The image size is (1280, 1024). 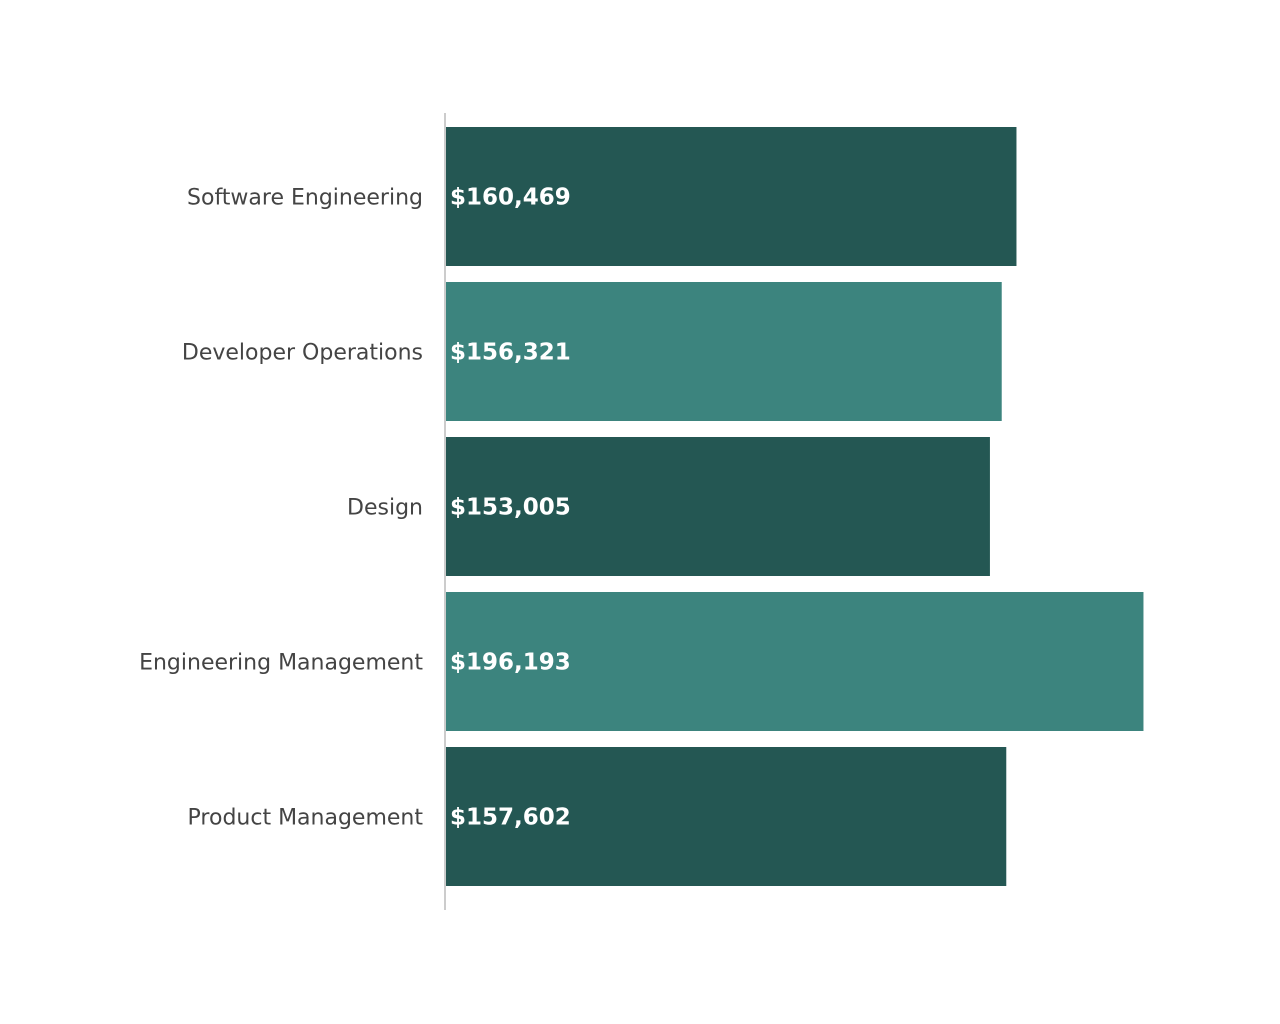 What do you see at coordinates (306, 818) in the screenshot?
I see `category-label: Product Management` at bounding box center [306, 818].